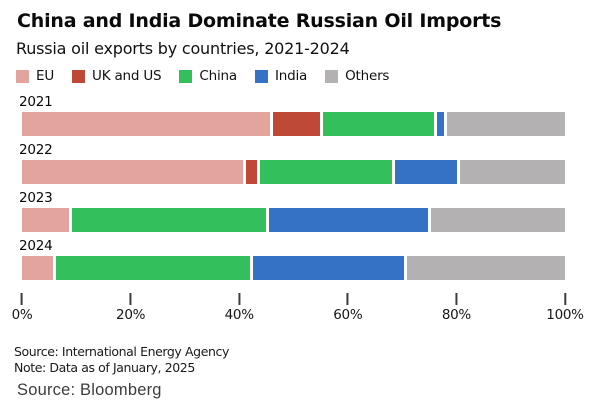  What do you see at coordinates (104, 367) in the screenshot?
I see `note-line: Note: Data as of January, 2025` at bounding box center [104, 367].